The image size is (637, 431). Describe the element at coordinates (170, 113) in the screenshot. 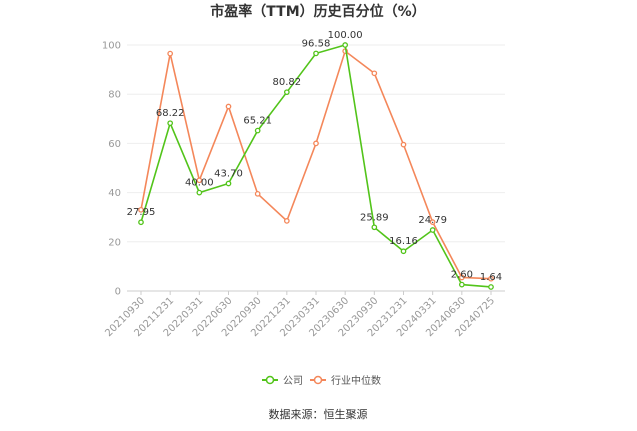

I see `data-label: 68.22` at that location.